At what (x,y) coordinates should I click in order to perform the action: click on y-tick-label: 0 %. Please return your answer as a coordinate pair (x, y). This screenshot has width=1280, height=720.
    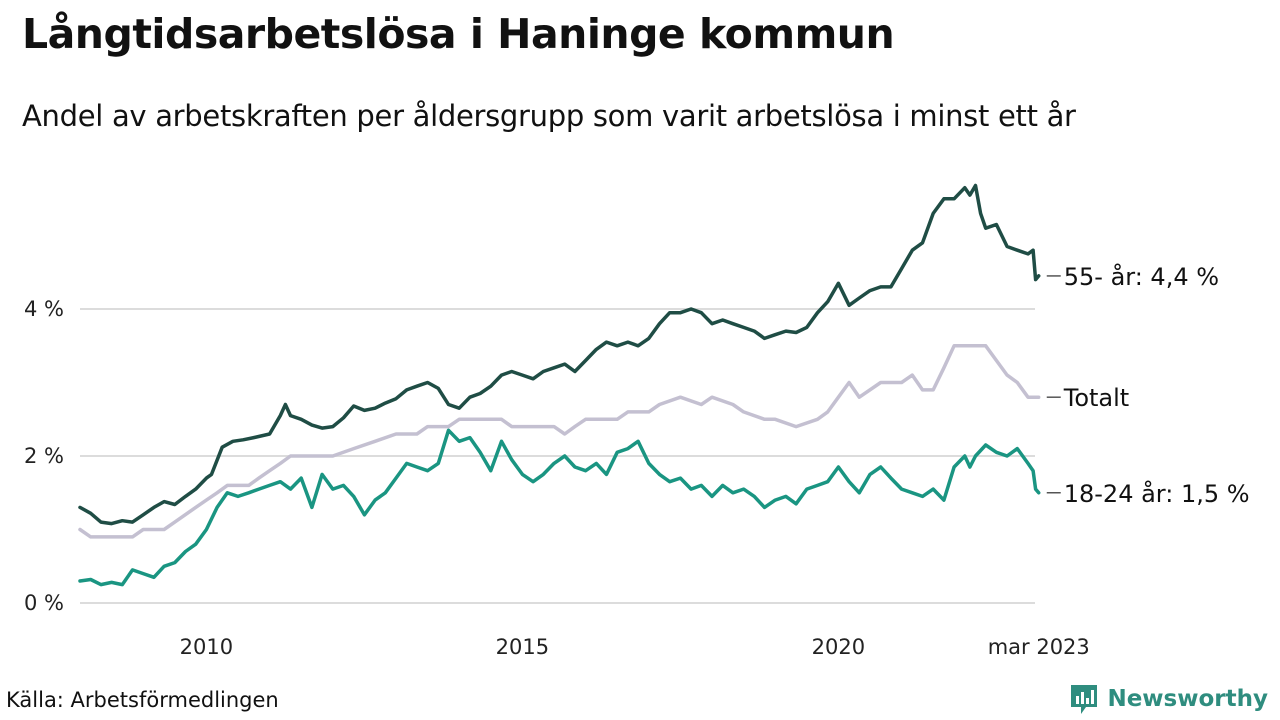
    Looking at the image, I should click on (44, 603).